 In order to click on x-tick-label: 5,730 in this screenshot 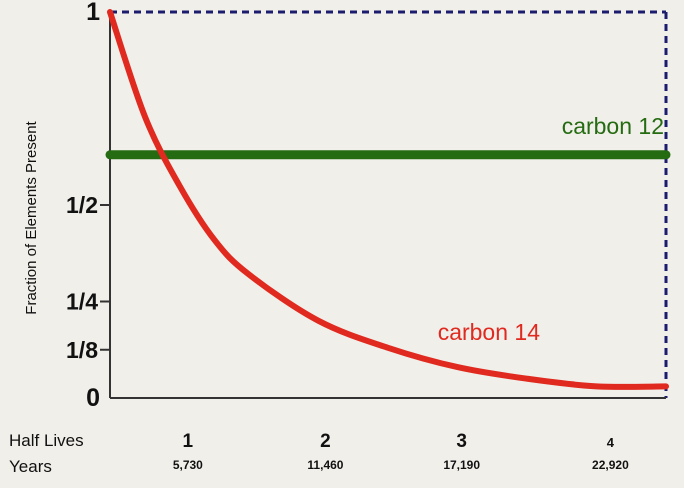, I will do `click(188, 465)`.